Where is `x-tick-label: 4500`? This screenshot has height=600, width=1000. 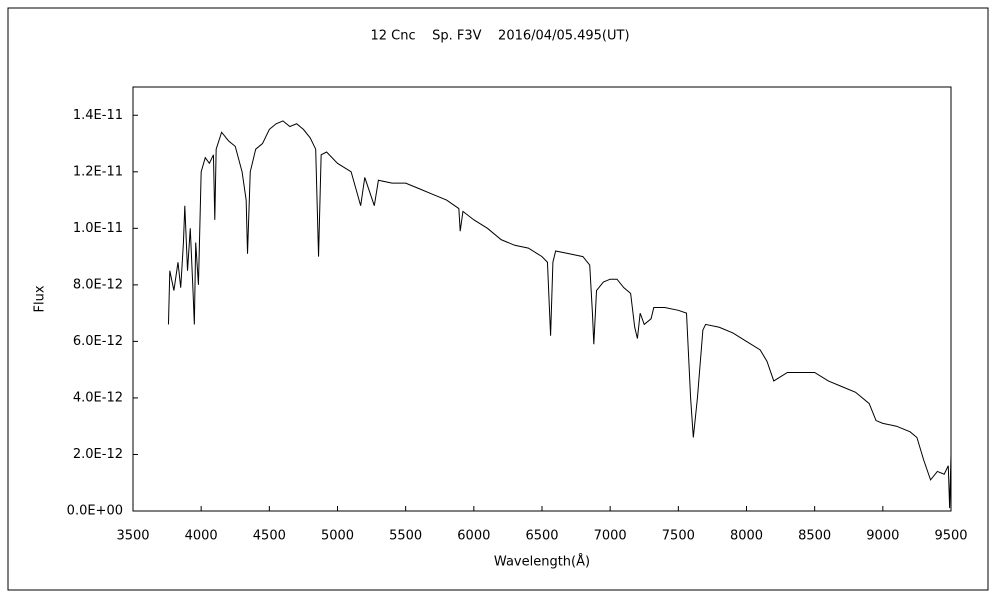
x-tick-label: 4500 is located at coordinates (269, 536).